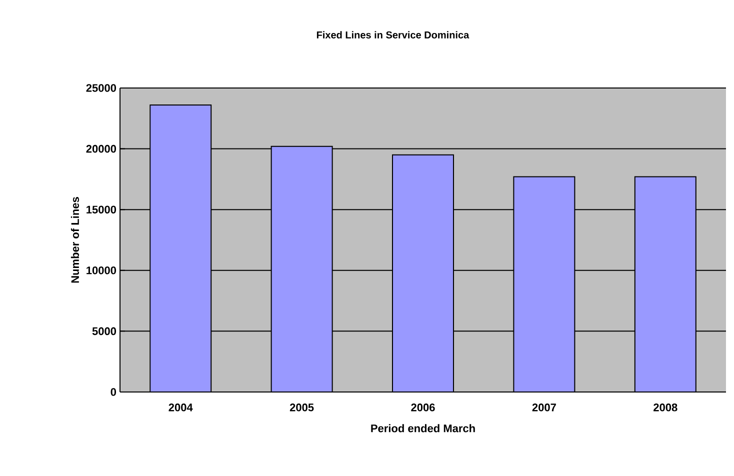 The height and width of the screenshot is (476, 734). Describe the element at coordinates (302, 408) in the screenshot. I see `x-tick-label: 2005` at that location.